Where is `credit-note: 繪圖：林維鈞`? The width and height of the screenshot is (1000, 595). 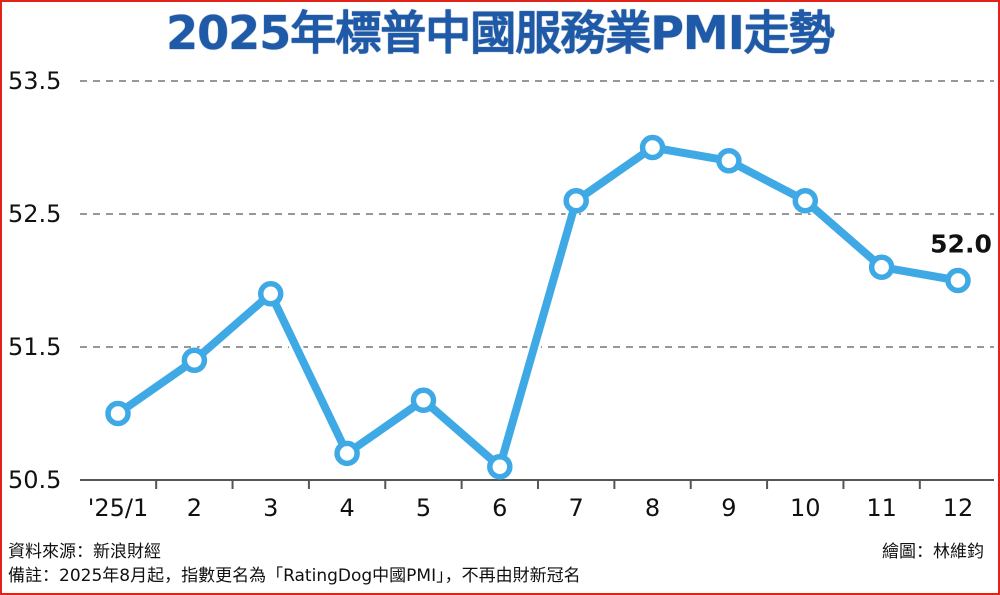
credit-note: 繪圖：林維鈞 is located at coordinates (933, 552).